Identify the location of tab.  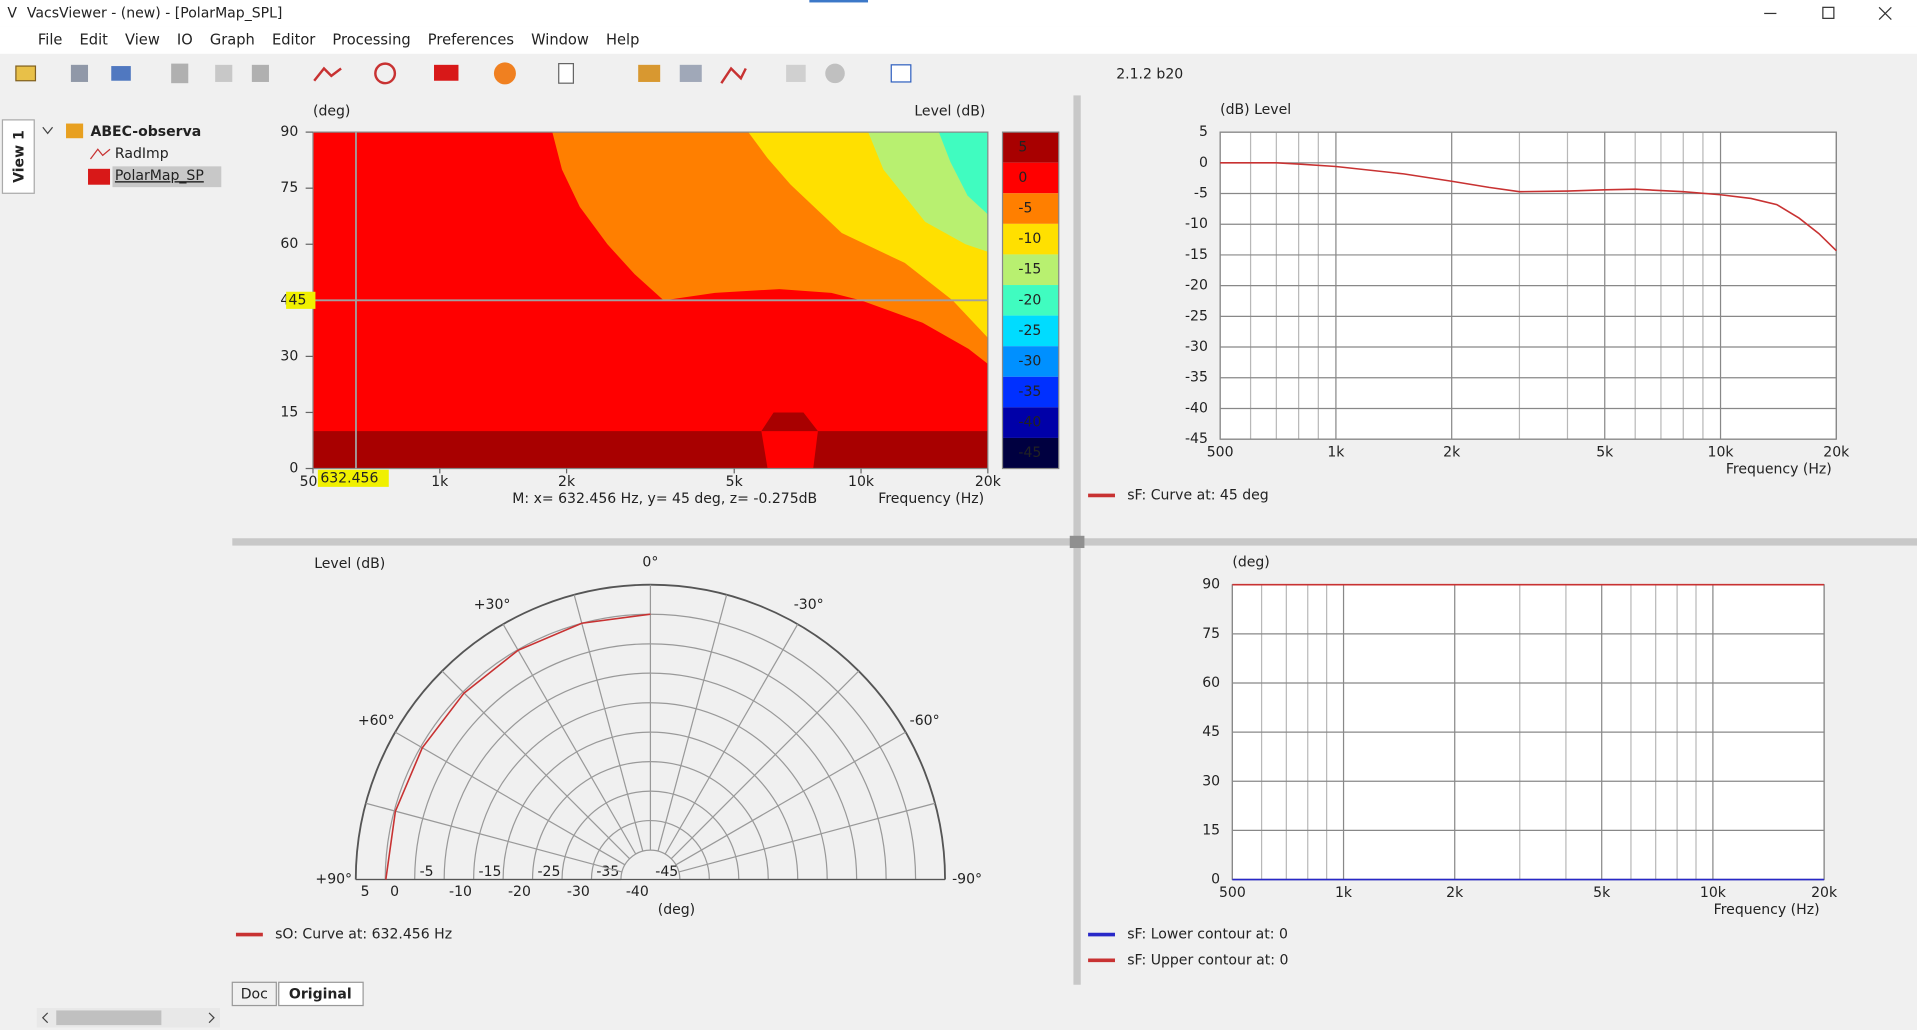
(254, 994).